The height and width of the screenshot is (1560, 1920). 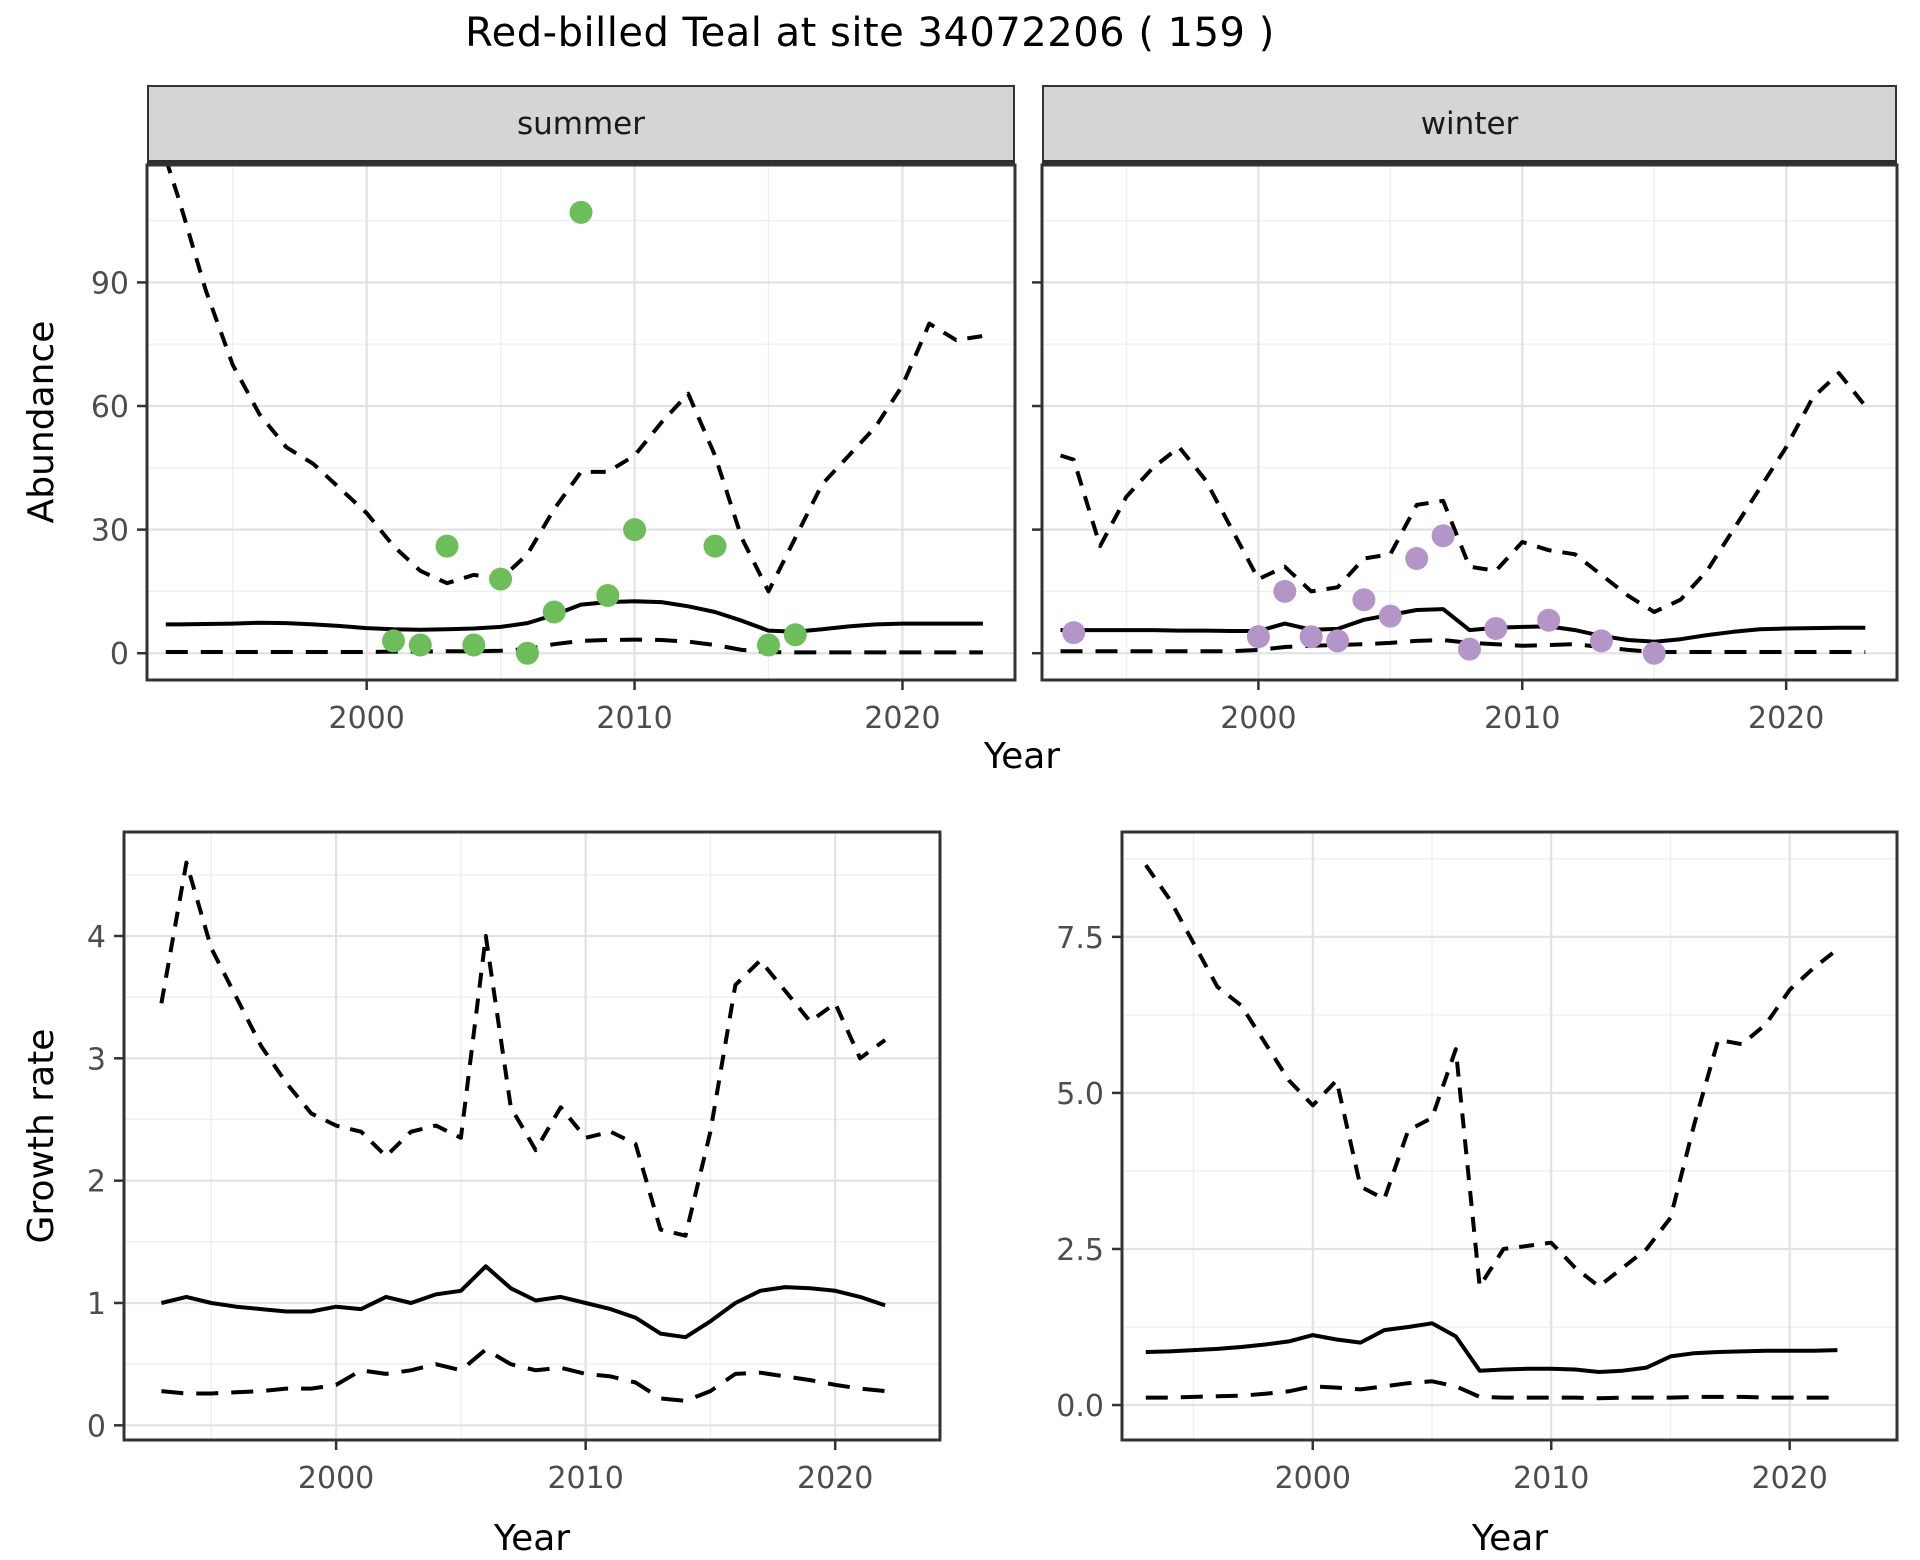 I want to click on facet-strip-winter-label: winter, so click(x=1469, y=123).